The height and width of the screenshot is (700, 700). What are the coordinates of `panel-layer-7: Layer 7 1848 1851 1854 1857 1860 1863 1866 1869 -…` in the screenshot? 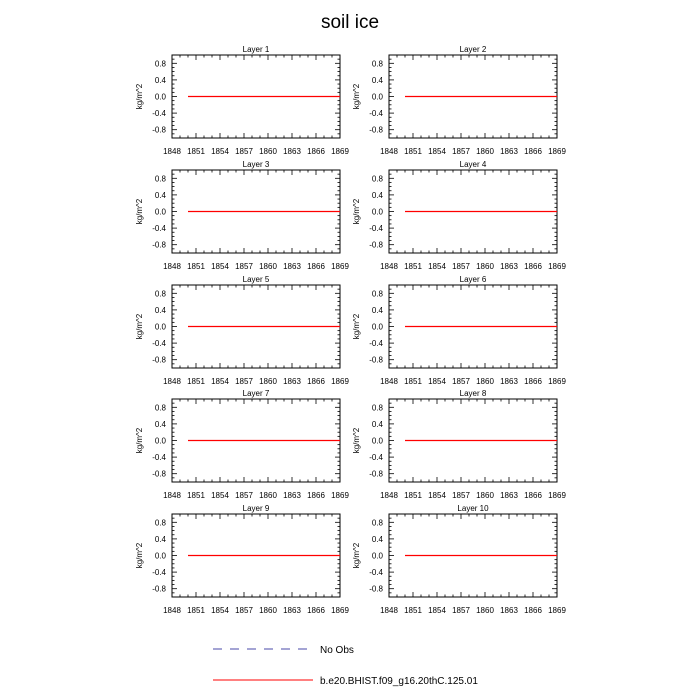 It's located at (242, 444).